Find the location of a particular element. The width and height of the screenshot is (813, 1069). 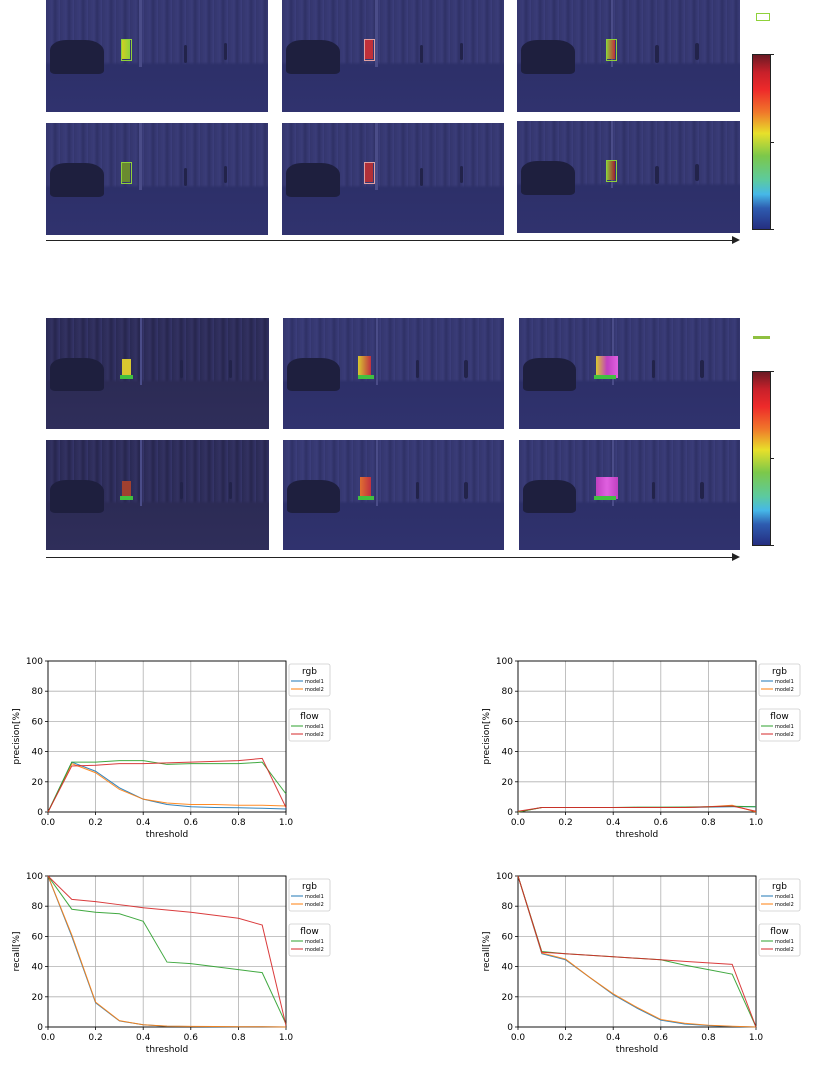

bbox-legend-swatch is located at coordinates (763, 17).